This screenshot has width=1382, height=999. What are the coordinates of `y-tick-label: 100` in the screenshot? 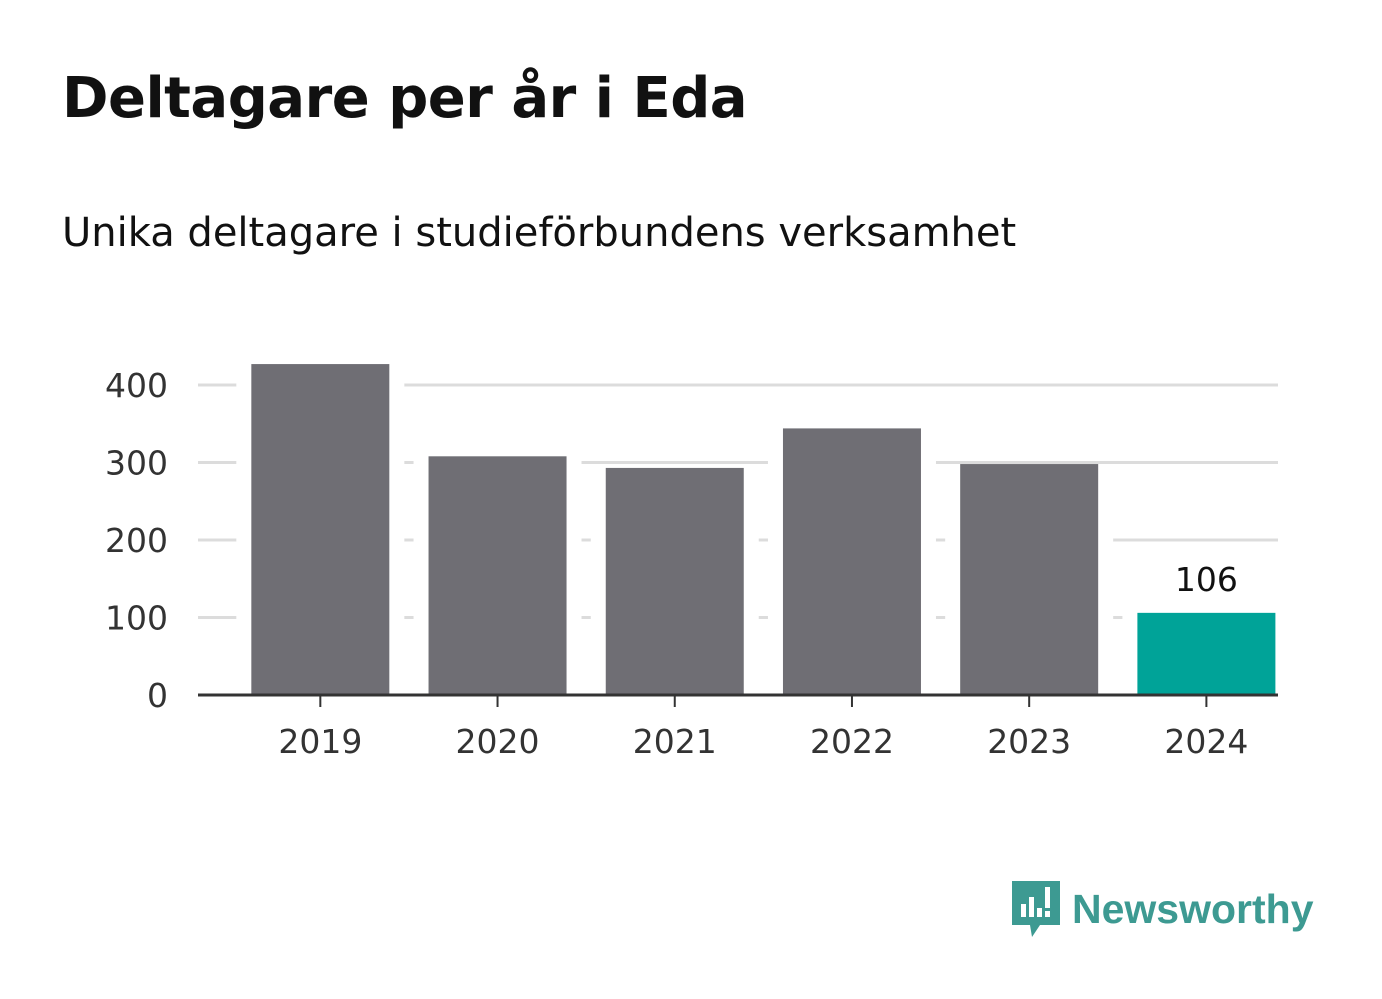 It's located at (136, 618).